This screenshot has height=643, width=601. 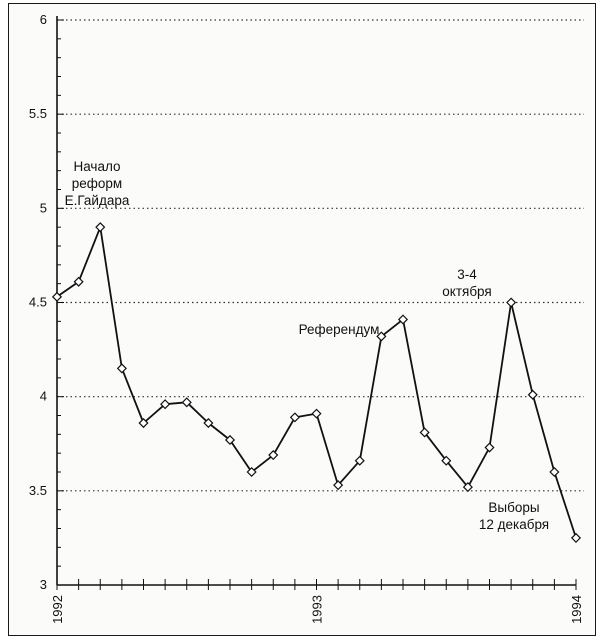 What do you see at coordinates (97, 183) in the screenshot?
I see `annotation-text: реформ` at bounding box center [97, 183].